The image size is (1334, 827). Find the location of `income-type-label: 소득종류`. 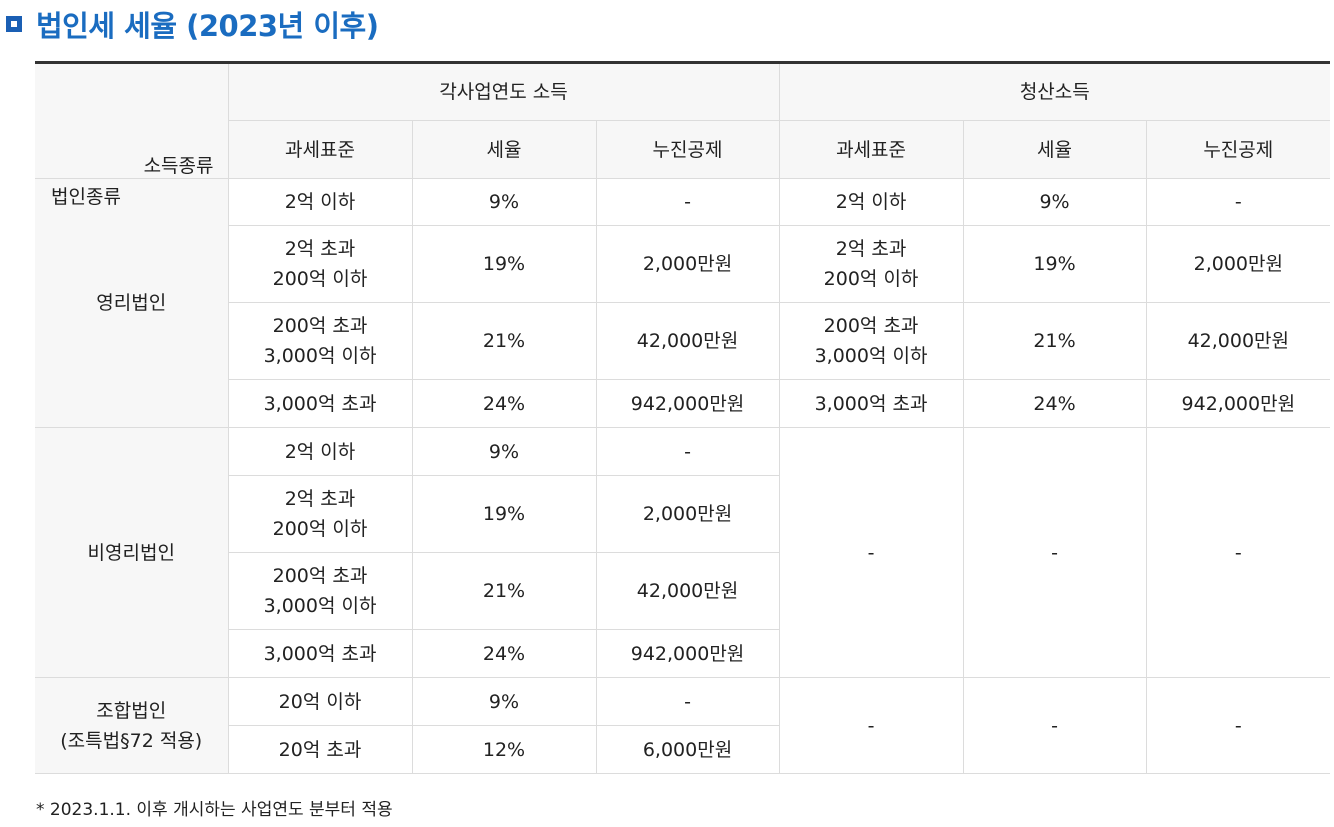

income-type-label: 소득종류 is located at coordinates (178, 166).